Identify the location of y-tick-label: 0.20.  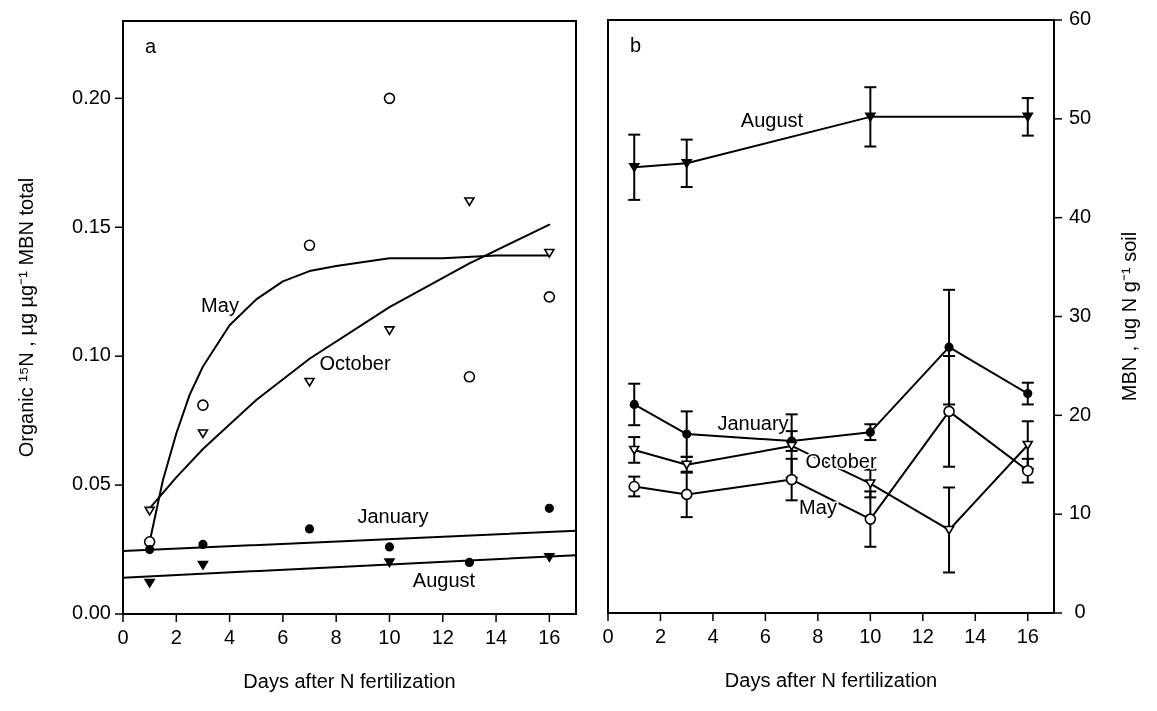
(91, 96).